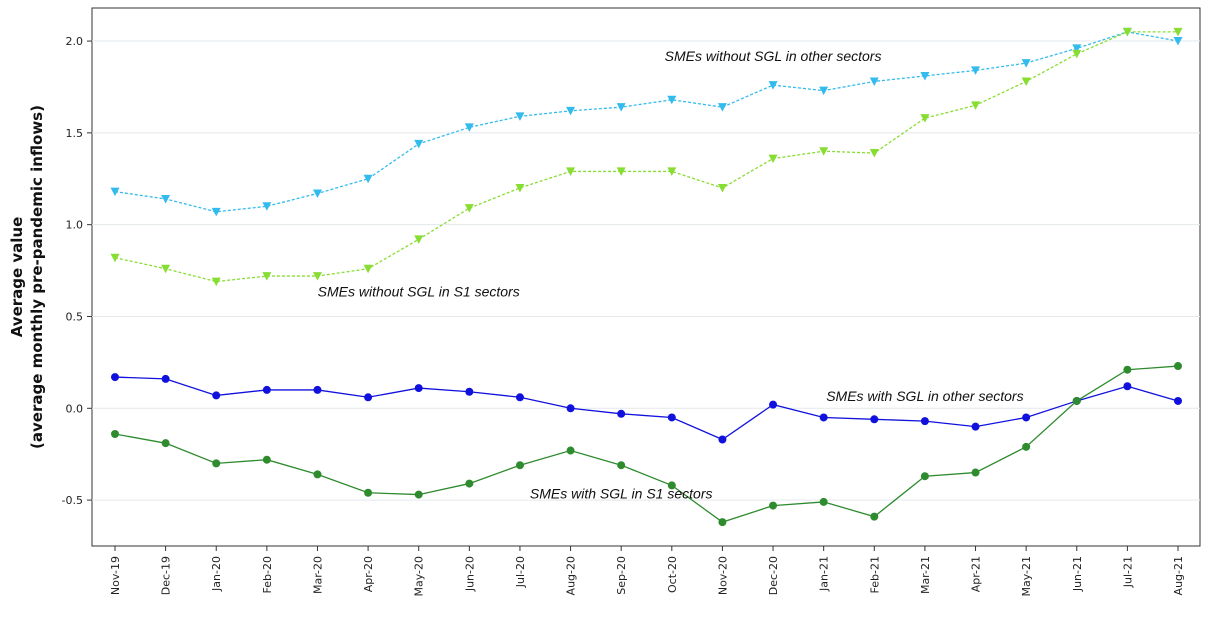  Describe the element at coordinates (976, 574) in the screenshot. I see `x-tick-label: Apr-21` at that location.